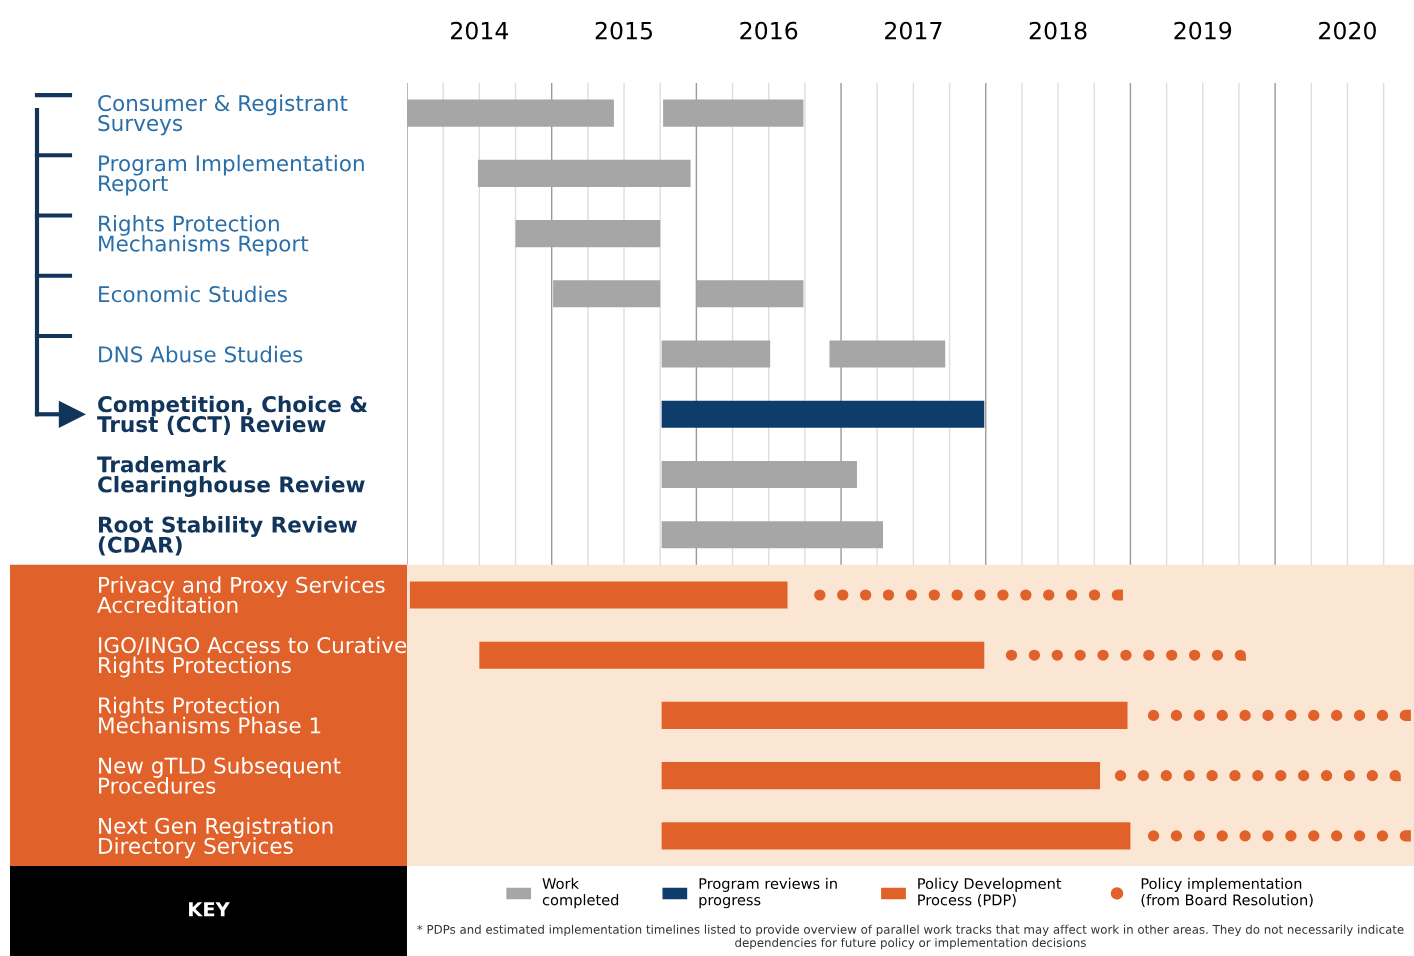 Image resolution: width=1414 pixels, height=956 pixels. Describe the element at coordinates (201, 354) in the screenshot. I see `y-tick-label: DNS Abuse Studies` at that location.